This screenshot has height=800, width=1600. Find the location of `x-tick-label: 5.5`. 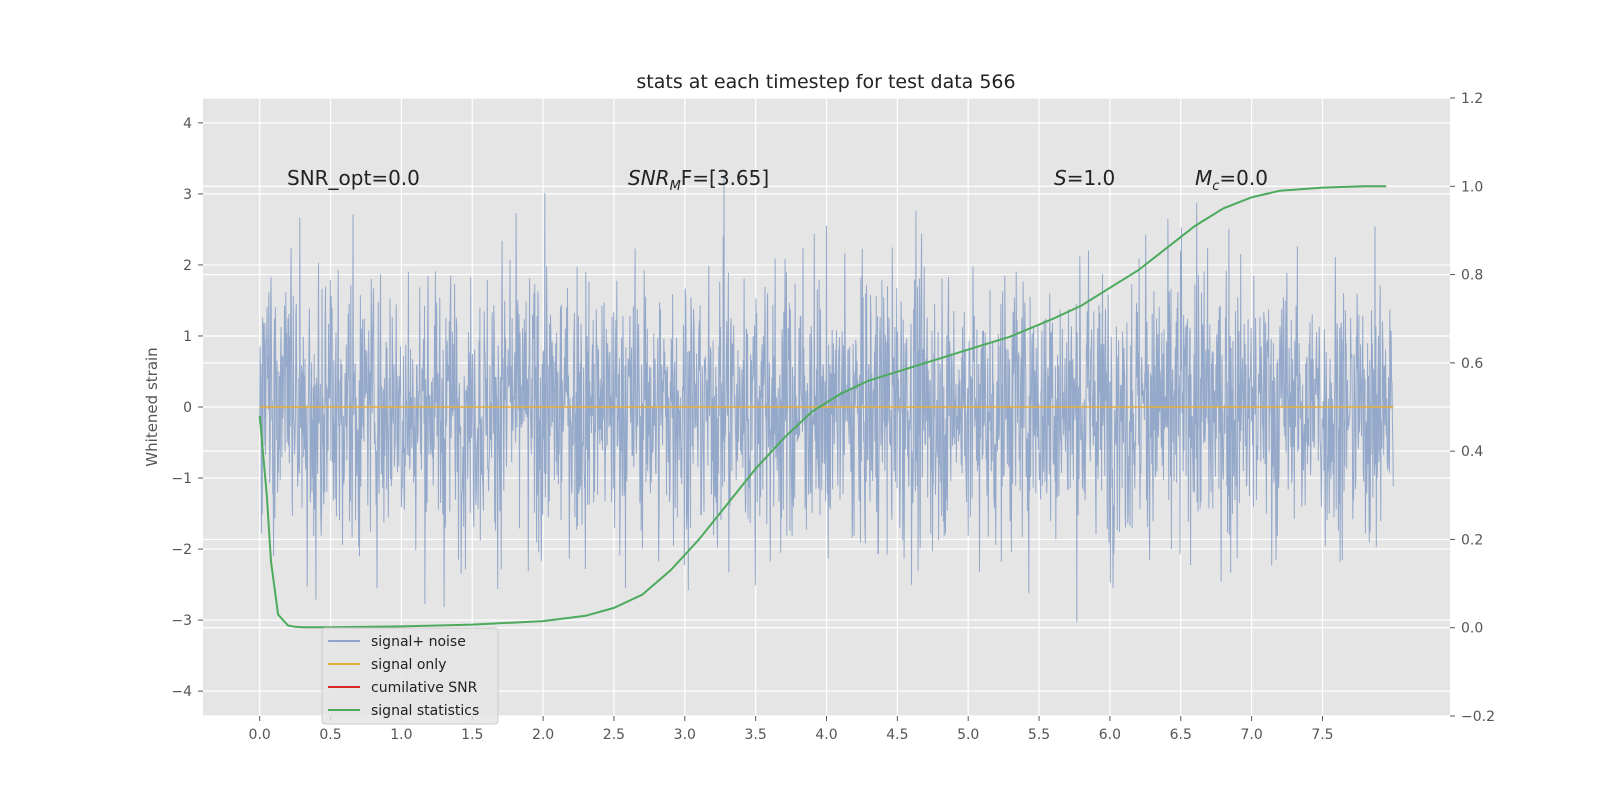

x-tick-label: 5.5 is located at coordinates (1039, 735).